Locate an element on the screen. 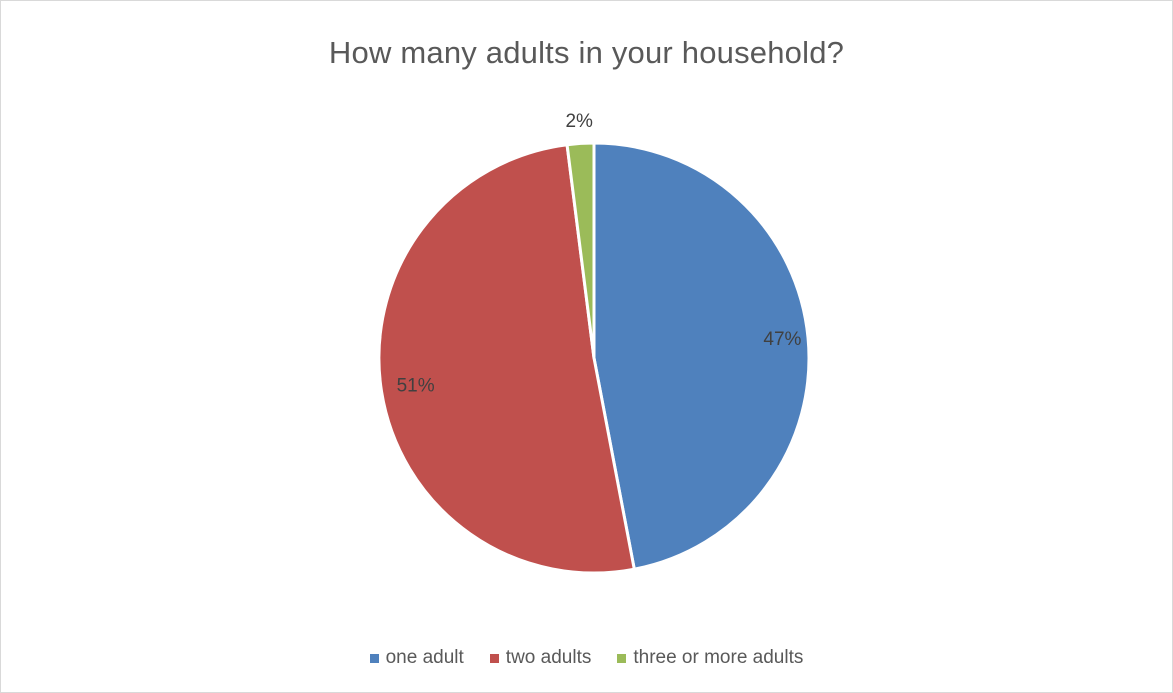 This screenshot has width=1173, height=693. legend-swatch-three-or-more-adults is located at coordinates (622, 658).